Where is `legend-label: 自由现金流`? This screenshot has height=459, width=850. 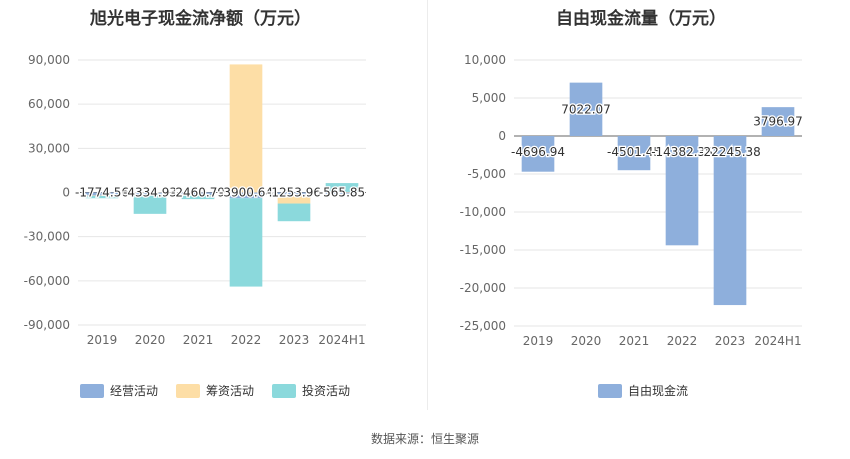
legend-label: 自由现金流 is located at coordinates (658, 391).